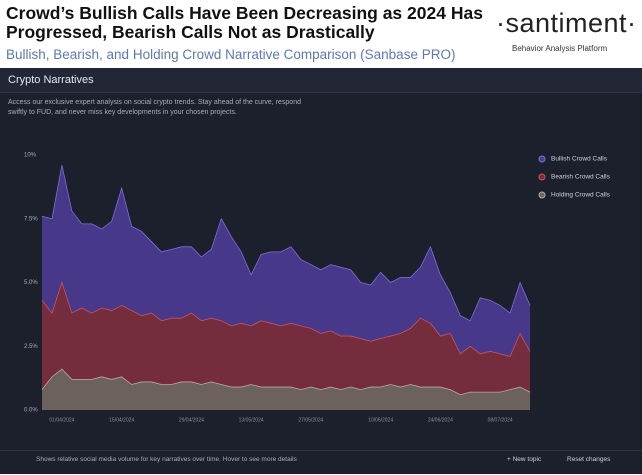 Image resolution: width=642 pixels, height=475 pixels. Describe the element at coordinates (31, 411) in the screenshot. I see `y-tick-label: 0.0%` at that location.